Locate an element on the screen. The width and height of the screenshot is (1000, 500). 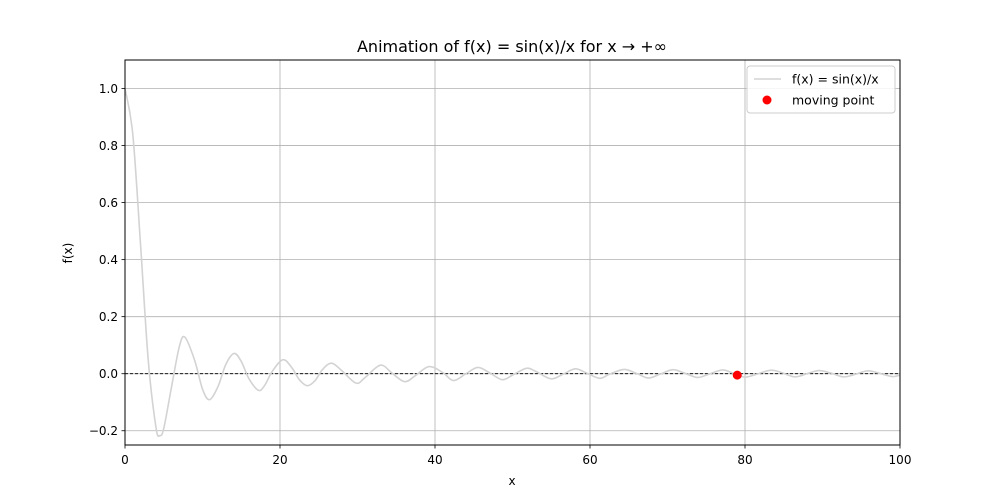
legend-label-point: moving point is located at coordinates (833, 100).